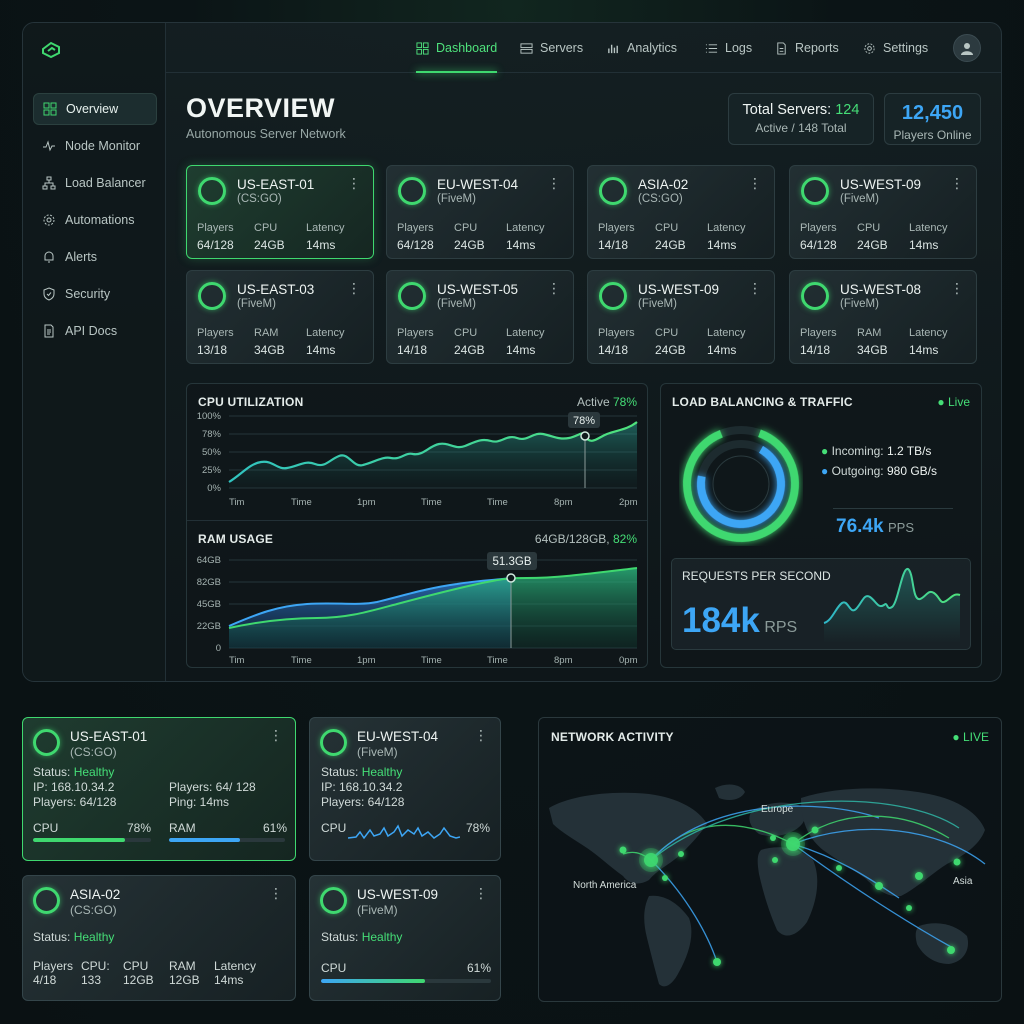 Image resolution: width=1024 pixels, height=1024 pixels. I want to click on sidebar-item-automations: Automations, so click(95, 220).